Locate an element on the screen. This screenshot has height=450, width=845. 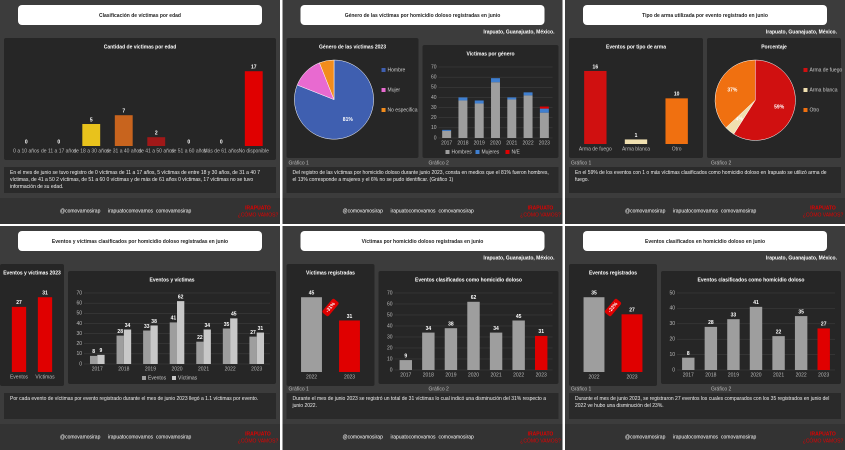
x-tick-label: de 41 a 50 años is located at coordinates (156, 151).